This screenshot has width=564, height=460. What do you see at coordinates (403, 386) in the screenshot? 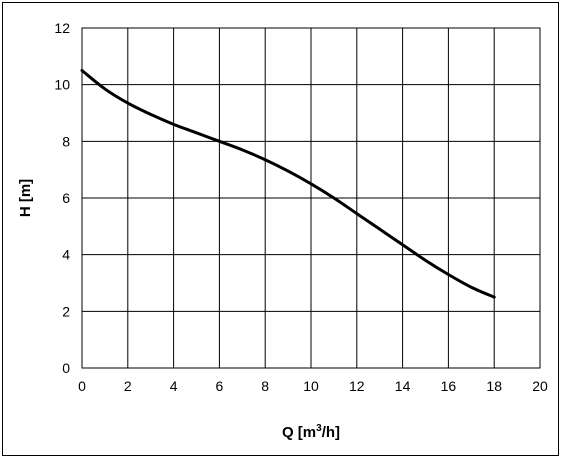
I see `x-tick-label: 14` at bounding box center [403, 386].